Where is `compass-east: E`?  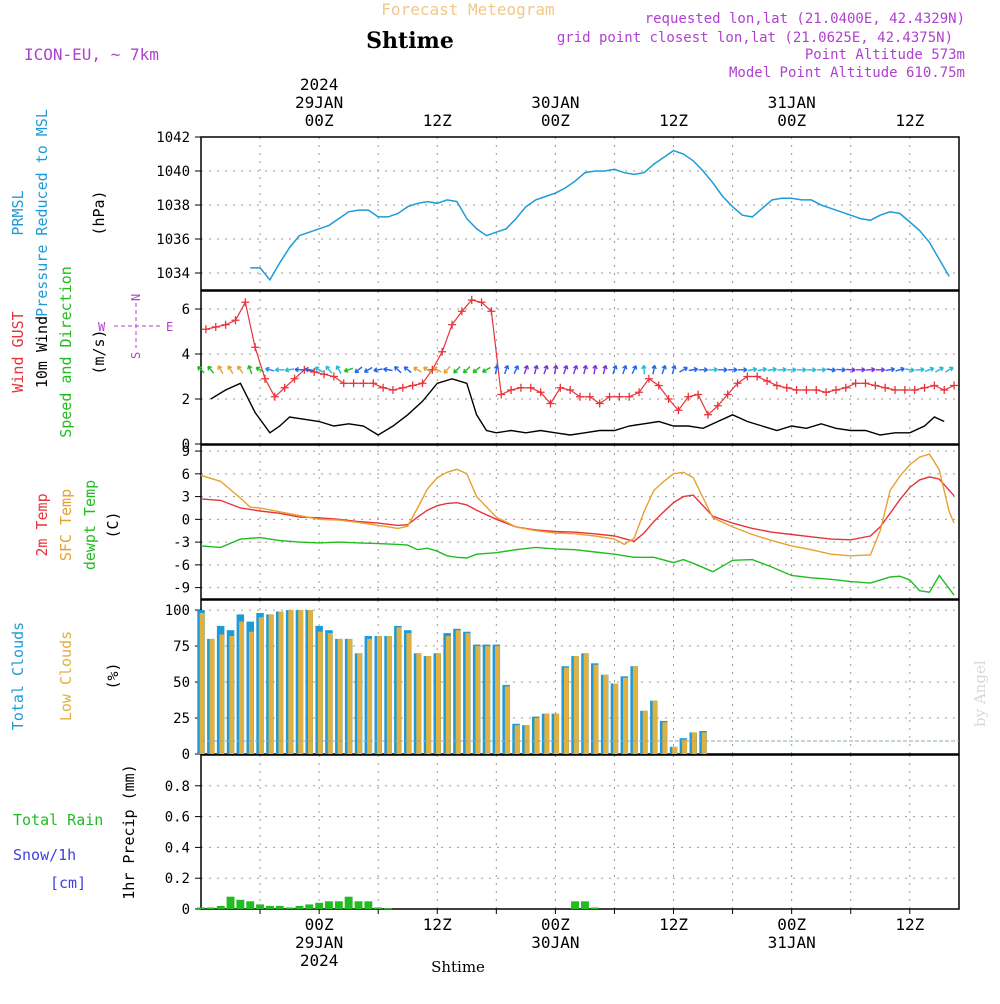
compass-east: E is located at coordinates (169, 327).